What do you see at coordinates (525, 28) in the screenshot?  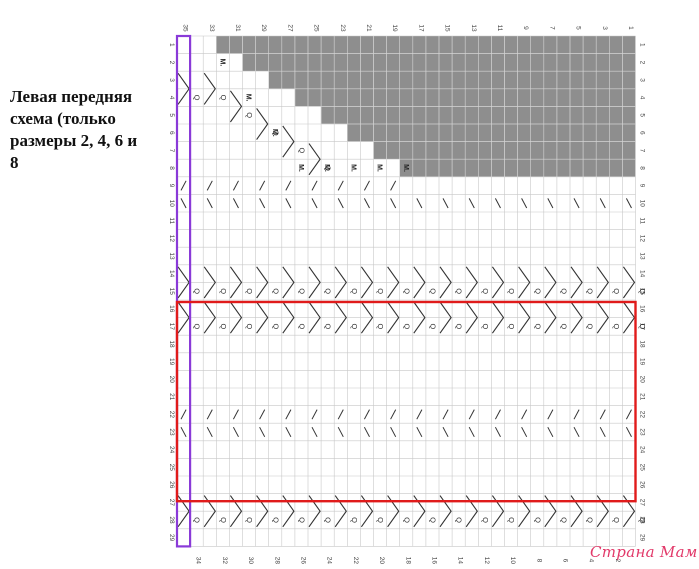 I see `column-label-top: 9` at bounding box center [525, 28].